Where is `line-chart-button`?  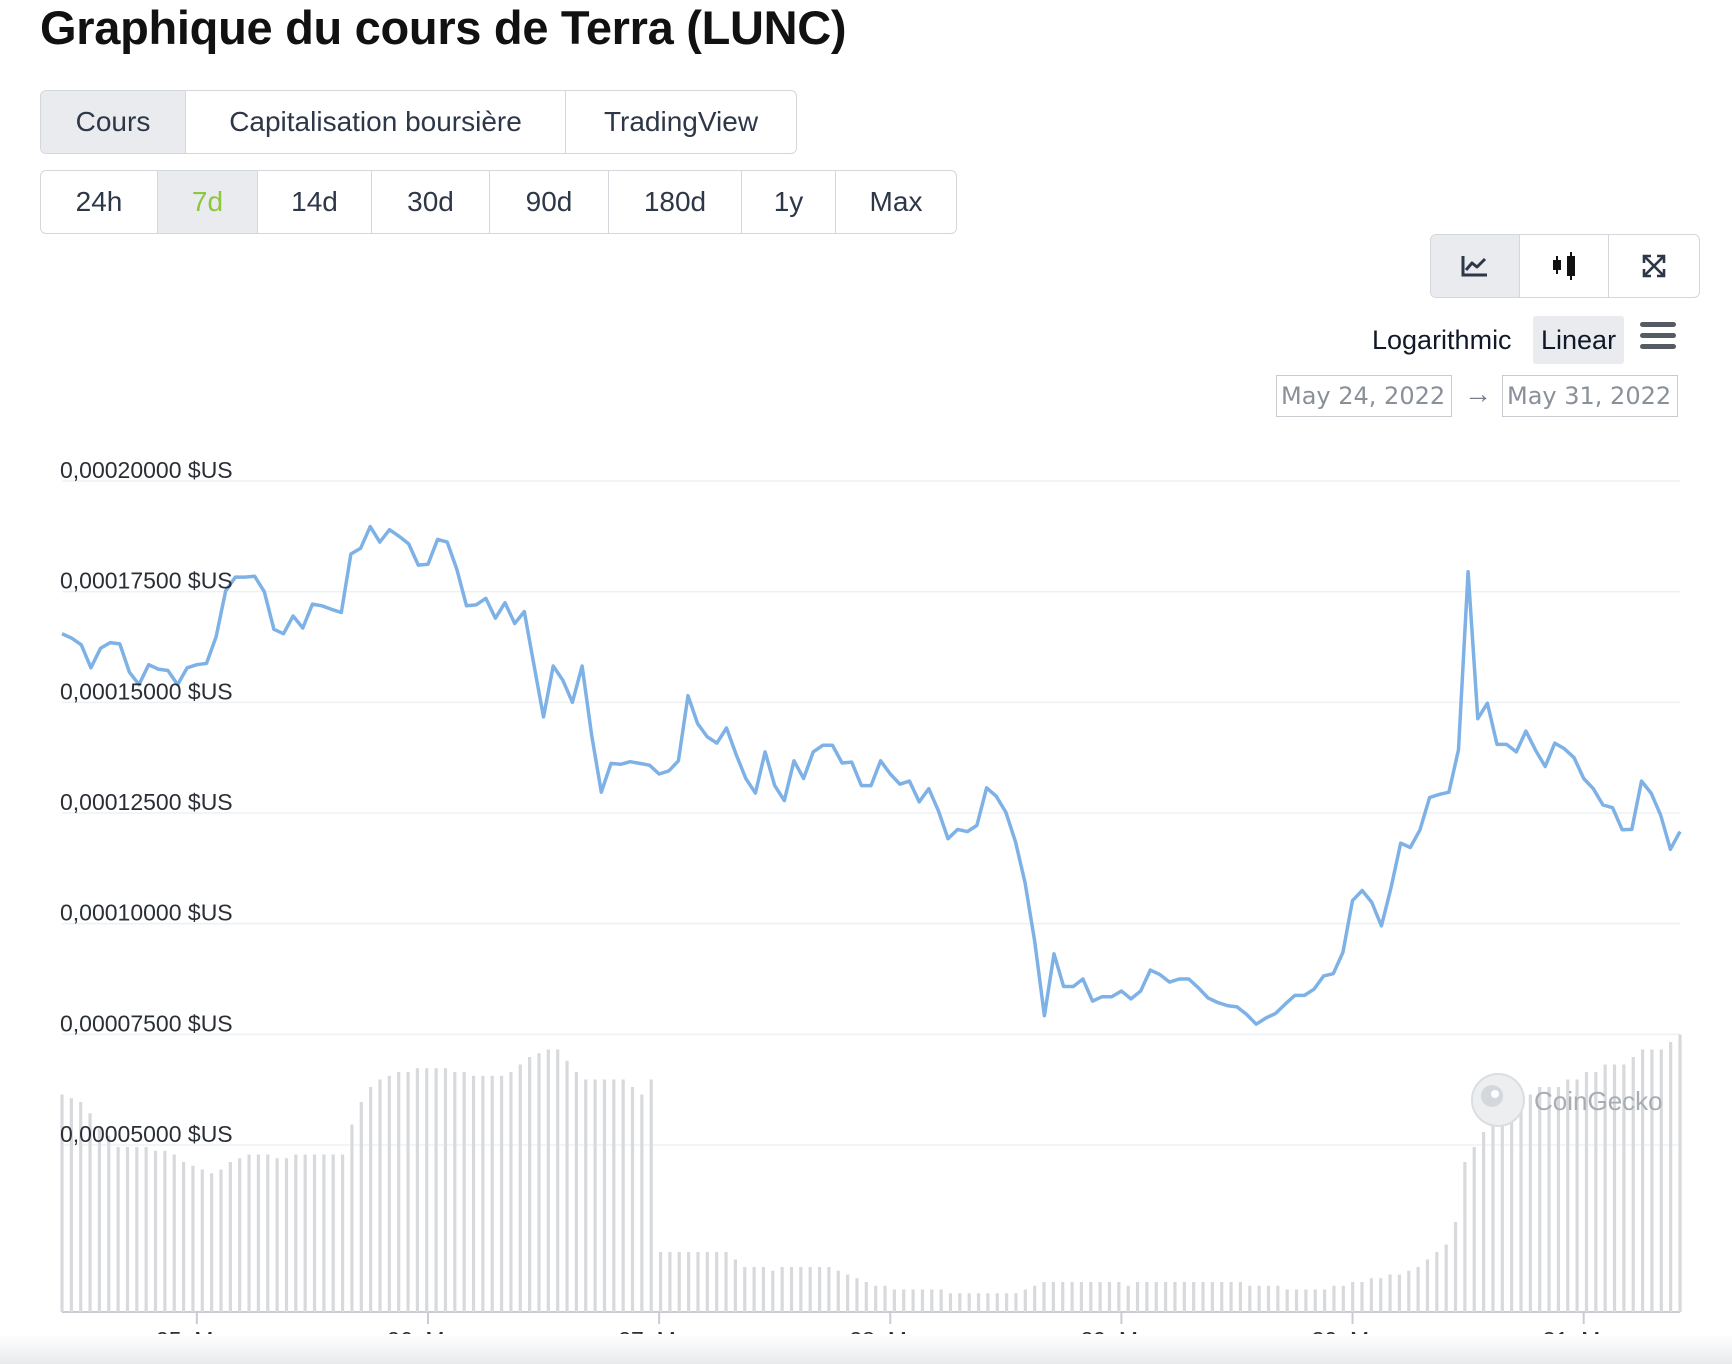 line-chart-button is located at coordinates (1475, 266).